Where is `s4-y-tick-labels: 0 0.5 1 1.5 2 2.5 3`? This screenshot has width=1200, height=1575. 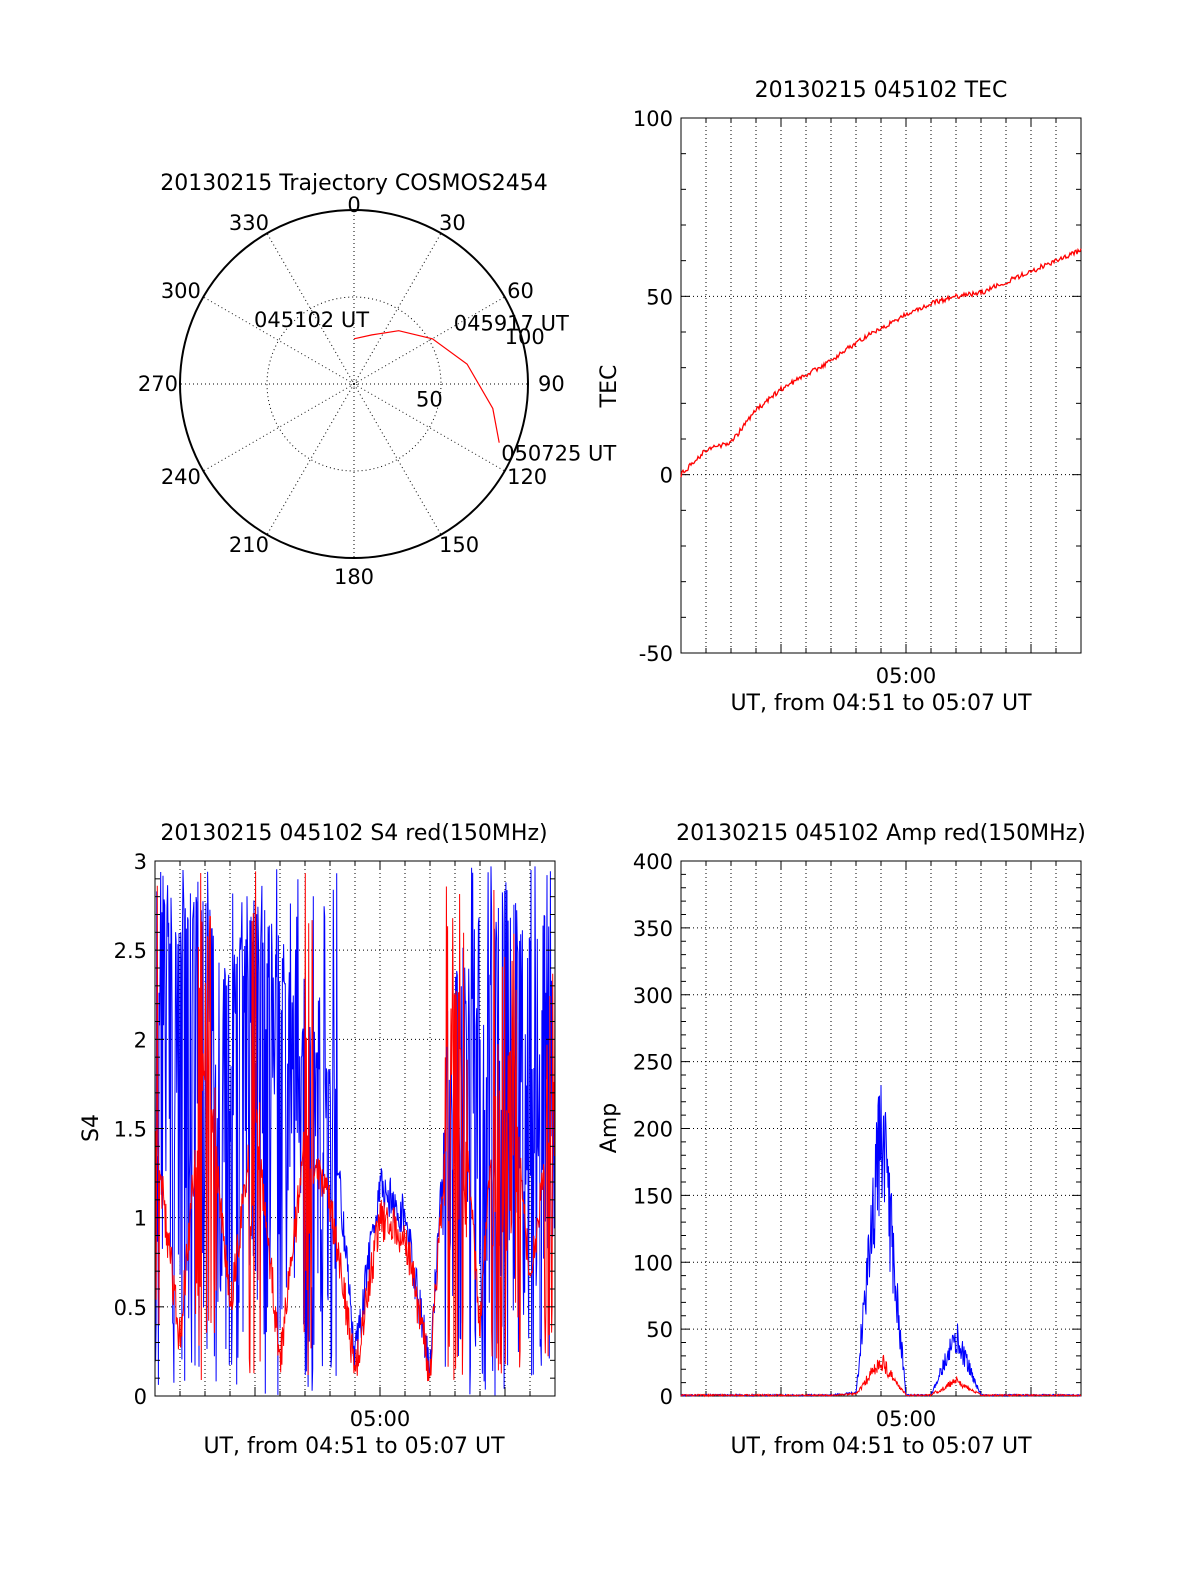 s4-y-tick-labels: 0 0.5 1 1.5 2 2.5 3 is located at coordinates (130, 1129).